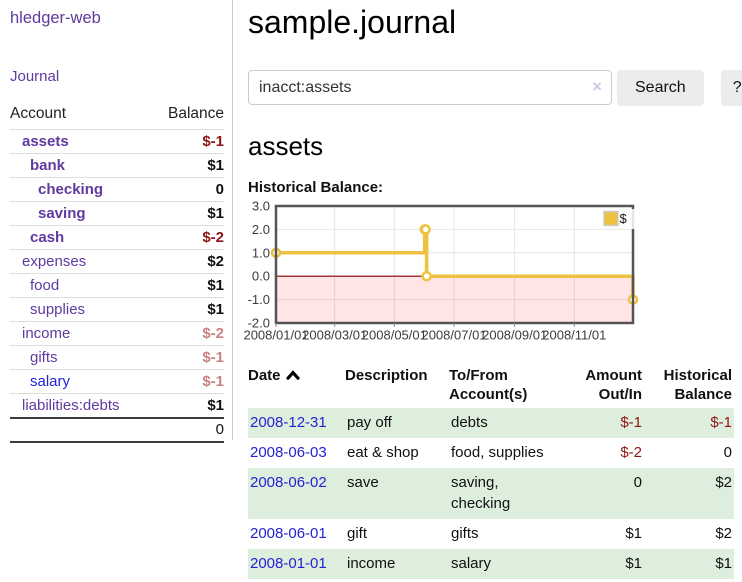 This screenshot has width=742, height=582. Describe the element at coordinates (261, 252) in the screenshot. I see `y-axis-tick-label: 1.0` at that location.